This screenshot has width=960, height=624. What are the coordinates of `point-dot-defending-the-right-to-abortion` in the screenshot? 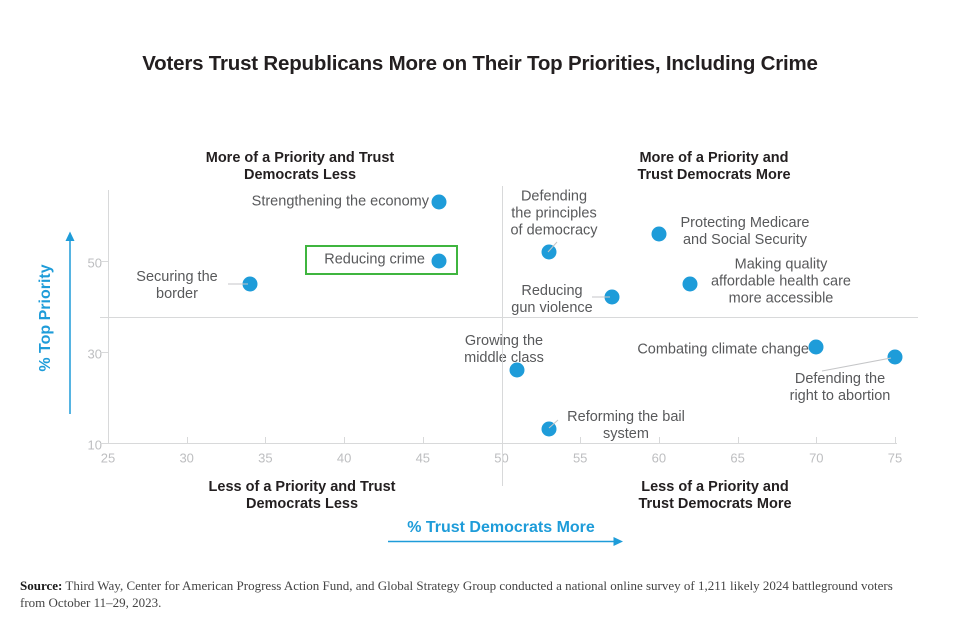 It's located at (895, 357).